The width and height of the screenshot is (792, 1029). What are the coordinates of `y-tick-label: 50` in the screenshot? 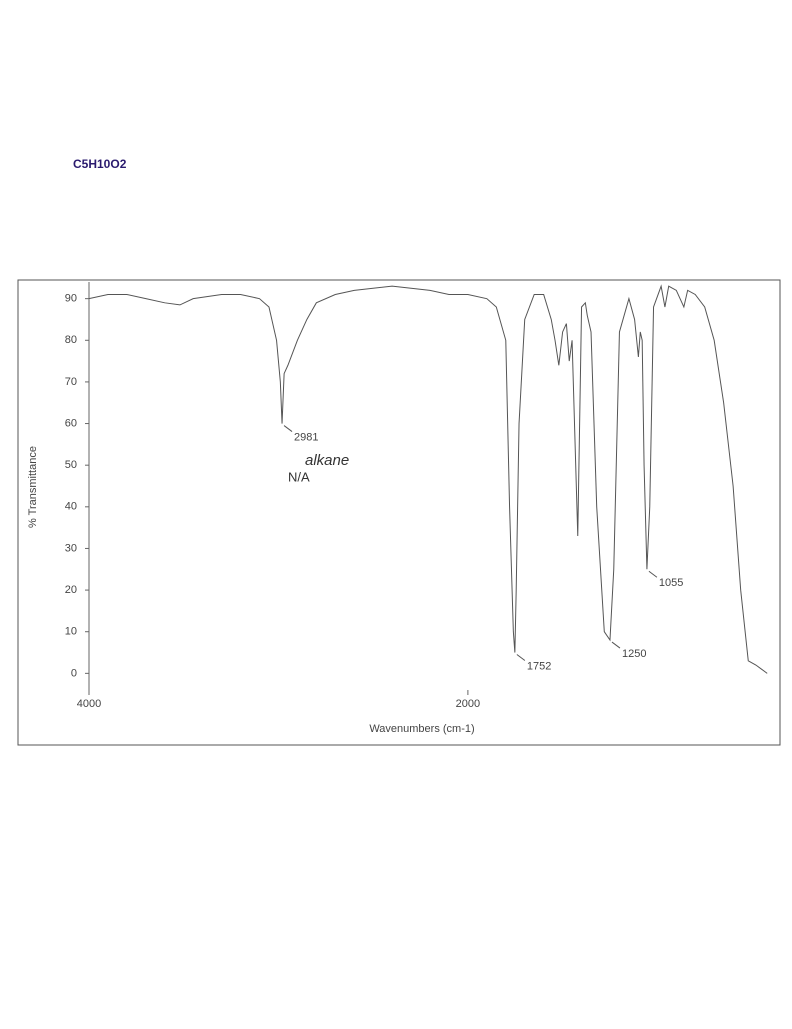 It's located at (71, 465).